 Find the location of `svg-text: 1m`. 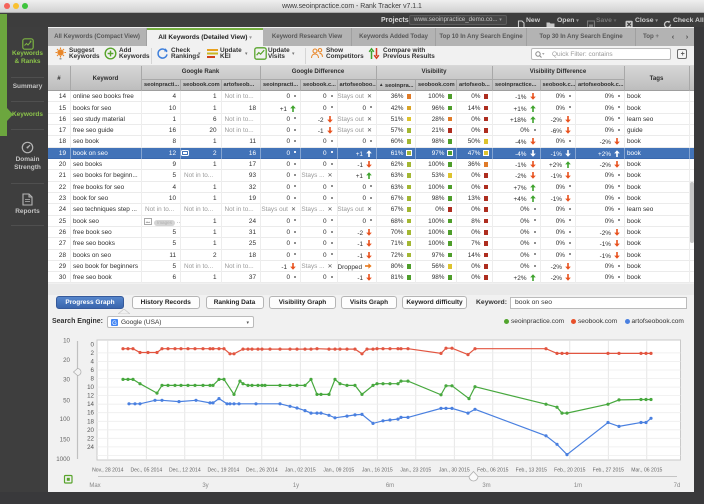

svg-text: 1m is located at coordinates (578, 486).